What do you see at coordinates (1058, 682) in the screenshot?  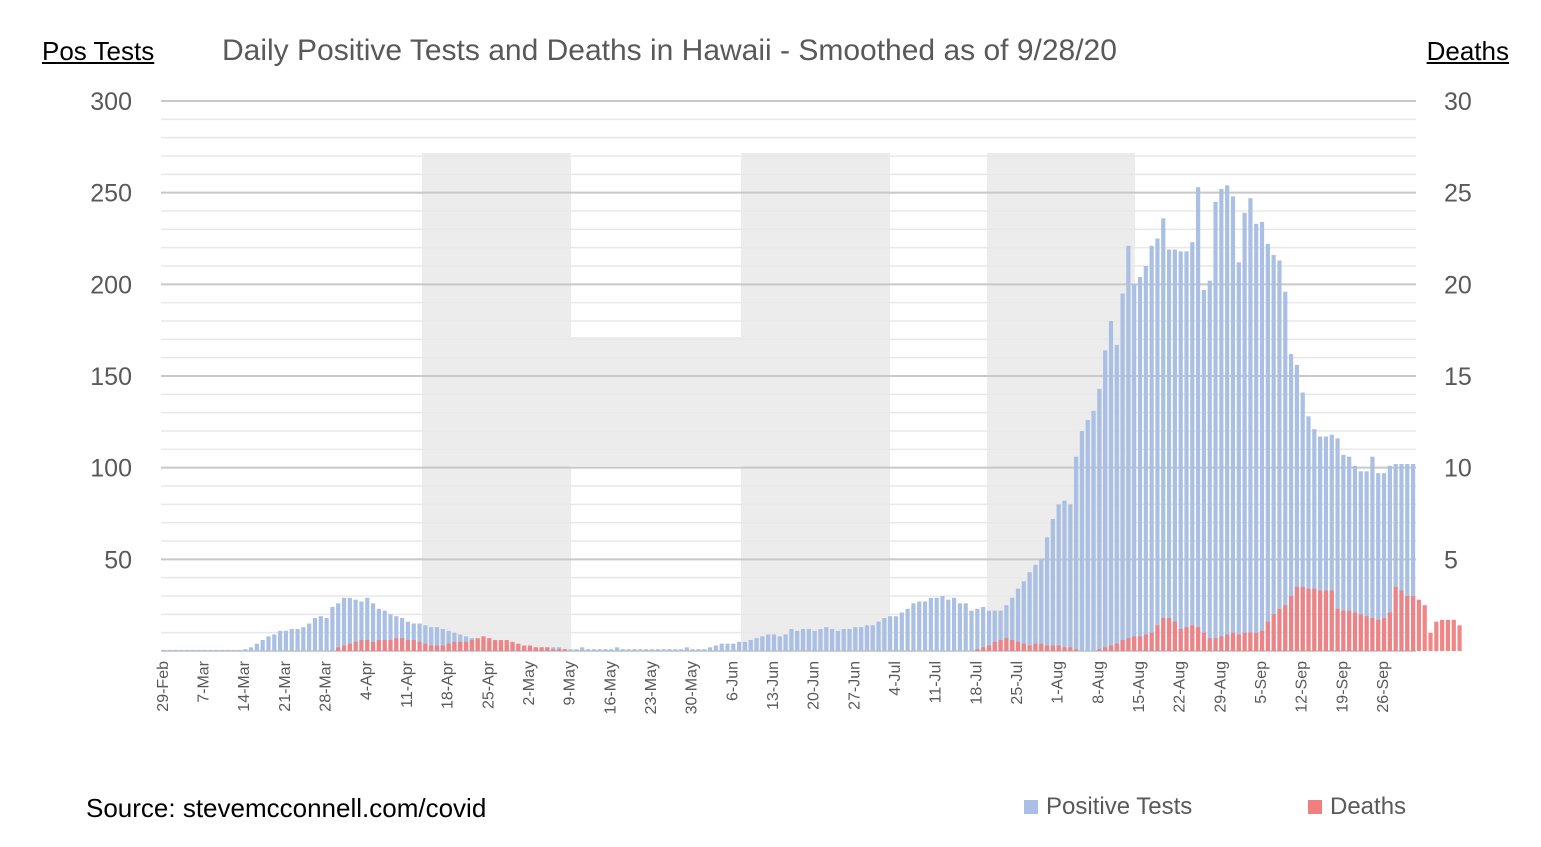 I see `x-tick-label: 1-Aug` at bounding box center [1058, 682].